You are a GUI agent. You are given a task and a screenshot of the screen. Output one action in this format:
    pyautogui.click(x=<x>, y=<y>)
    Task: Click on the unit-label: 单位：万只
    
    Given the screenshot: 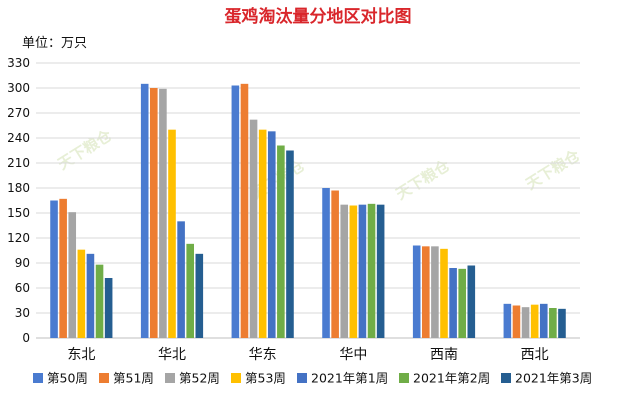 What is the action you would take?
    pyautogui.click(x=54, y=43)
    